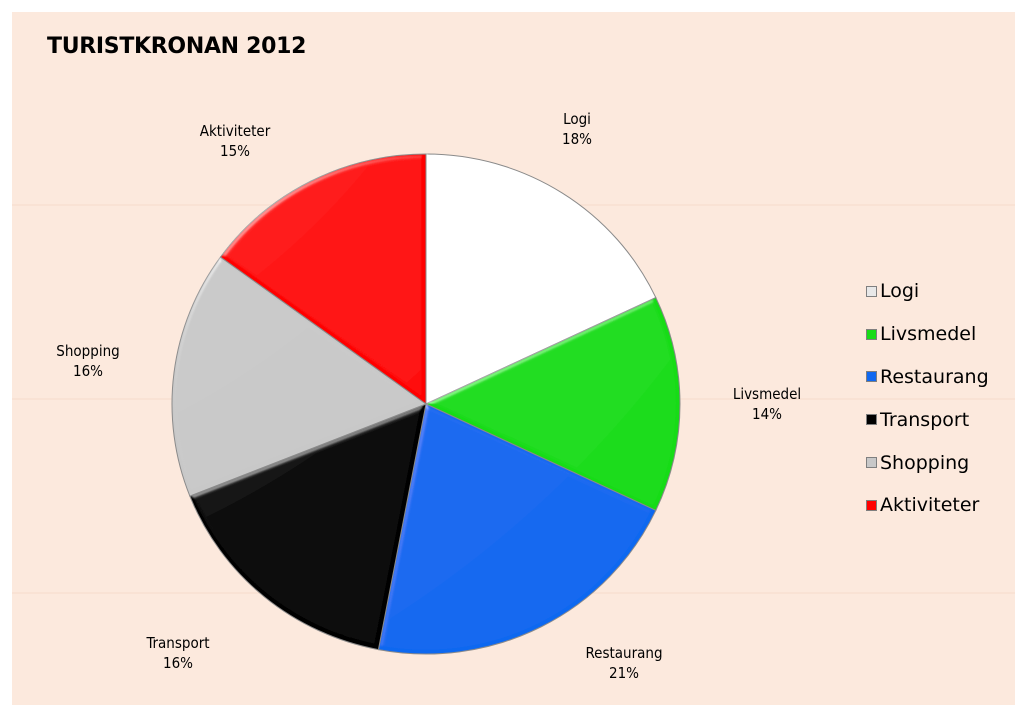 The width and height of the screenshot is (1017, 709). What do you see at coordinates (934, 376) in the screenshot?
I see `legend-label: Restaurang` at bounding box center [934, 376].